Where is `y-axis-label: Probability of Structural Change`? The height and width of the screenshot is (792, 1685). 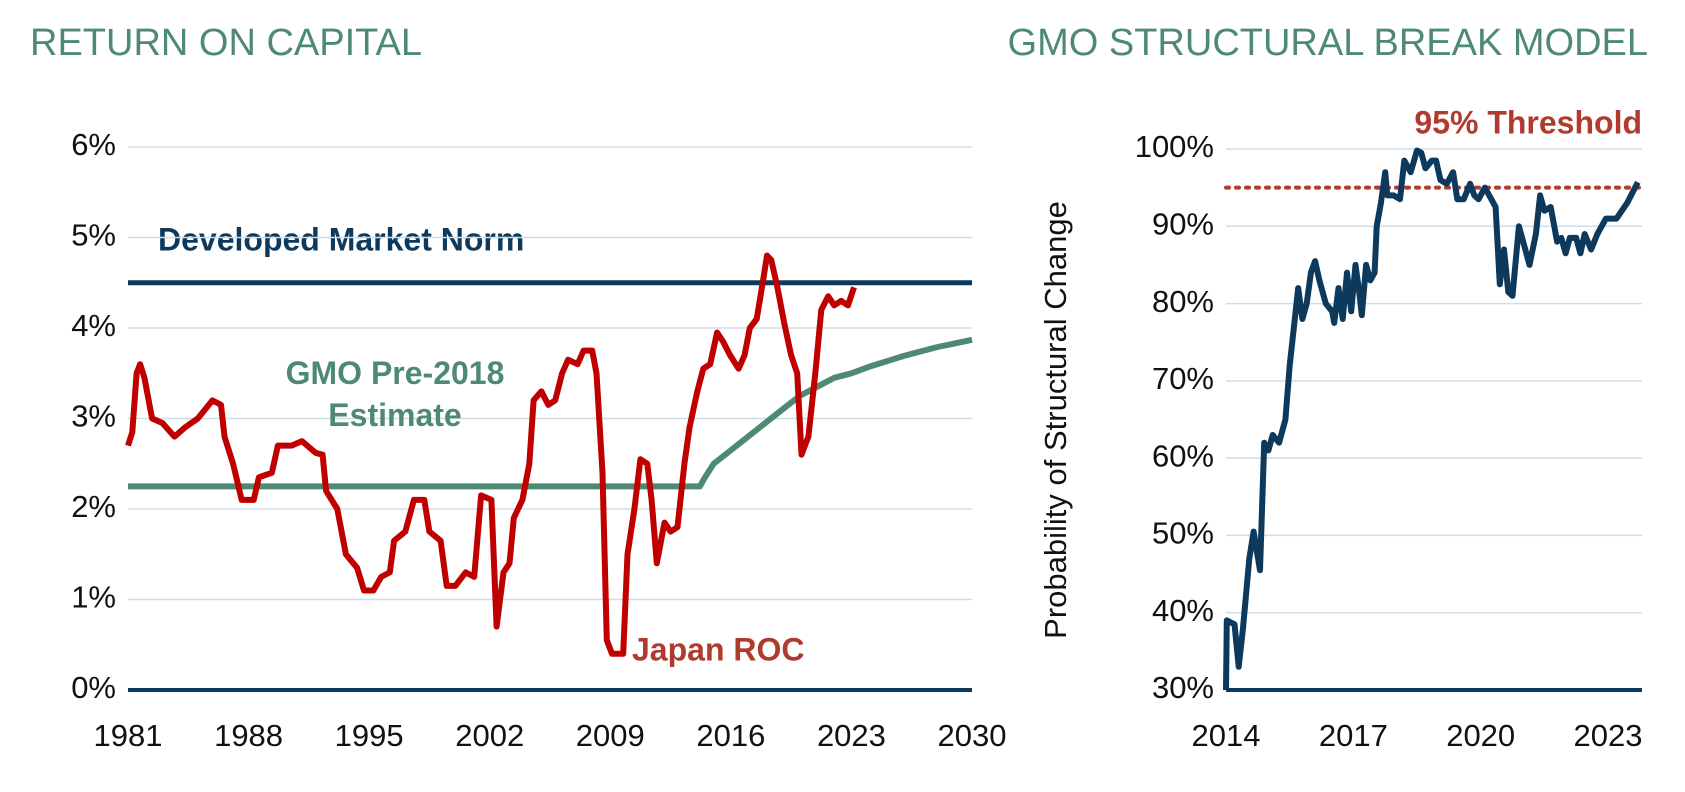 y-axis-label: Probability of Structural Change is located at coordinates (1055, 420).